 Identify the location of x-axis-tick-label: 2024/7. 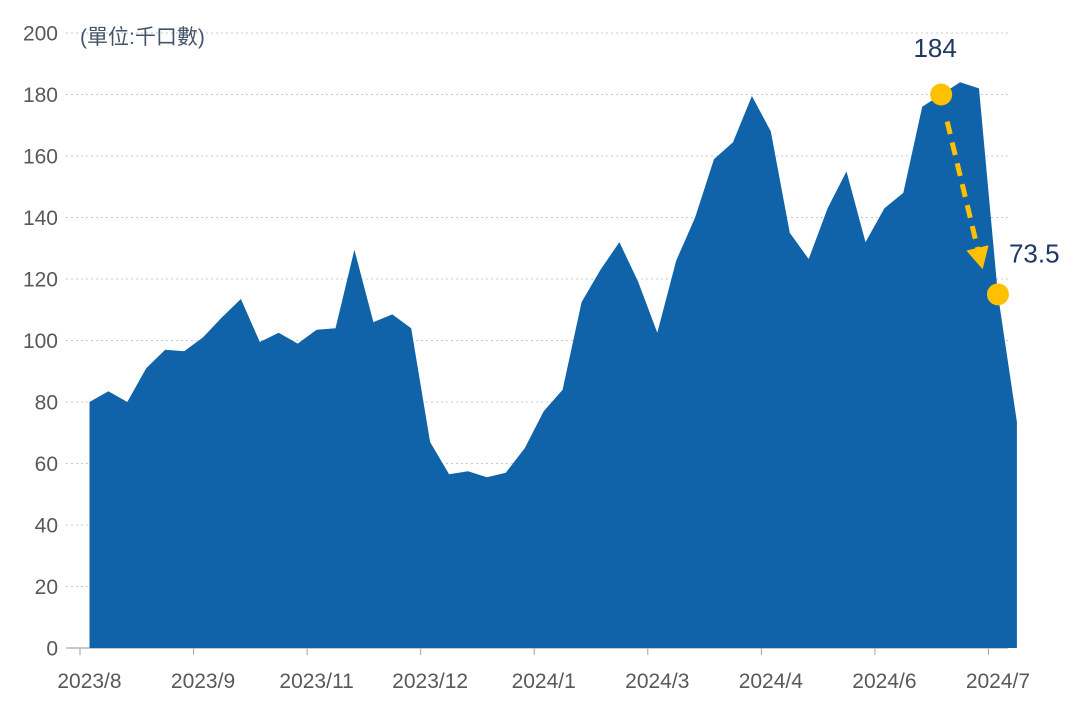
(998, 681).